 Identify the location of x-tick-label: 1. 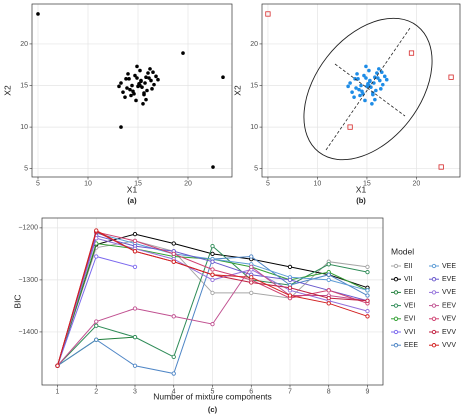
(58, 391).